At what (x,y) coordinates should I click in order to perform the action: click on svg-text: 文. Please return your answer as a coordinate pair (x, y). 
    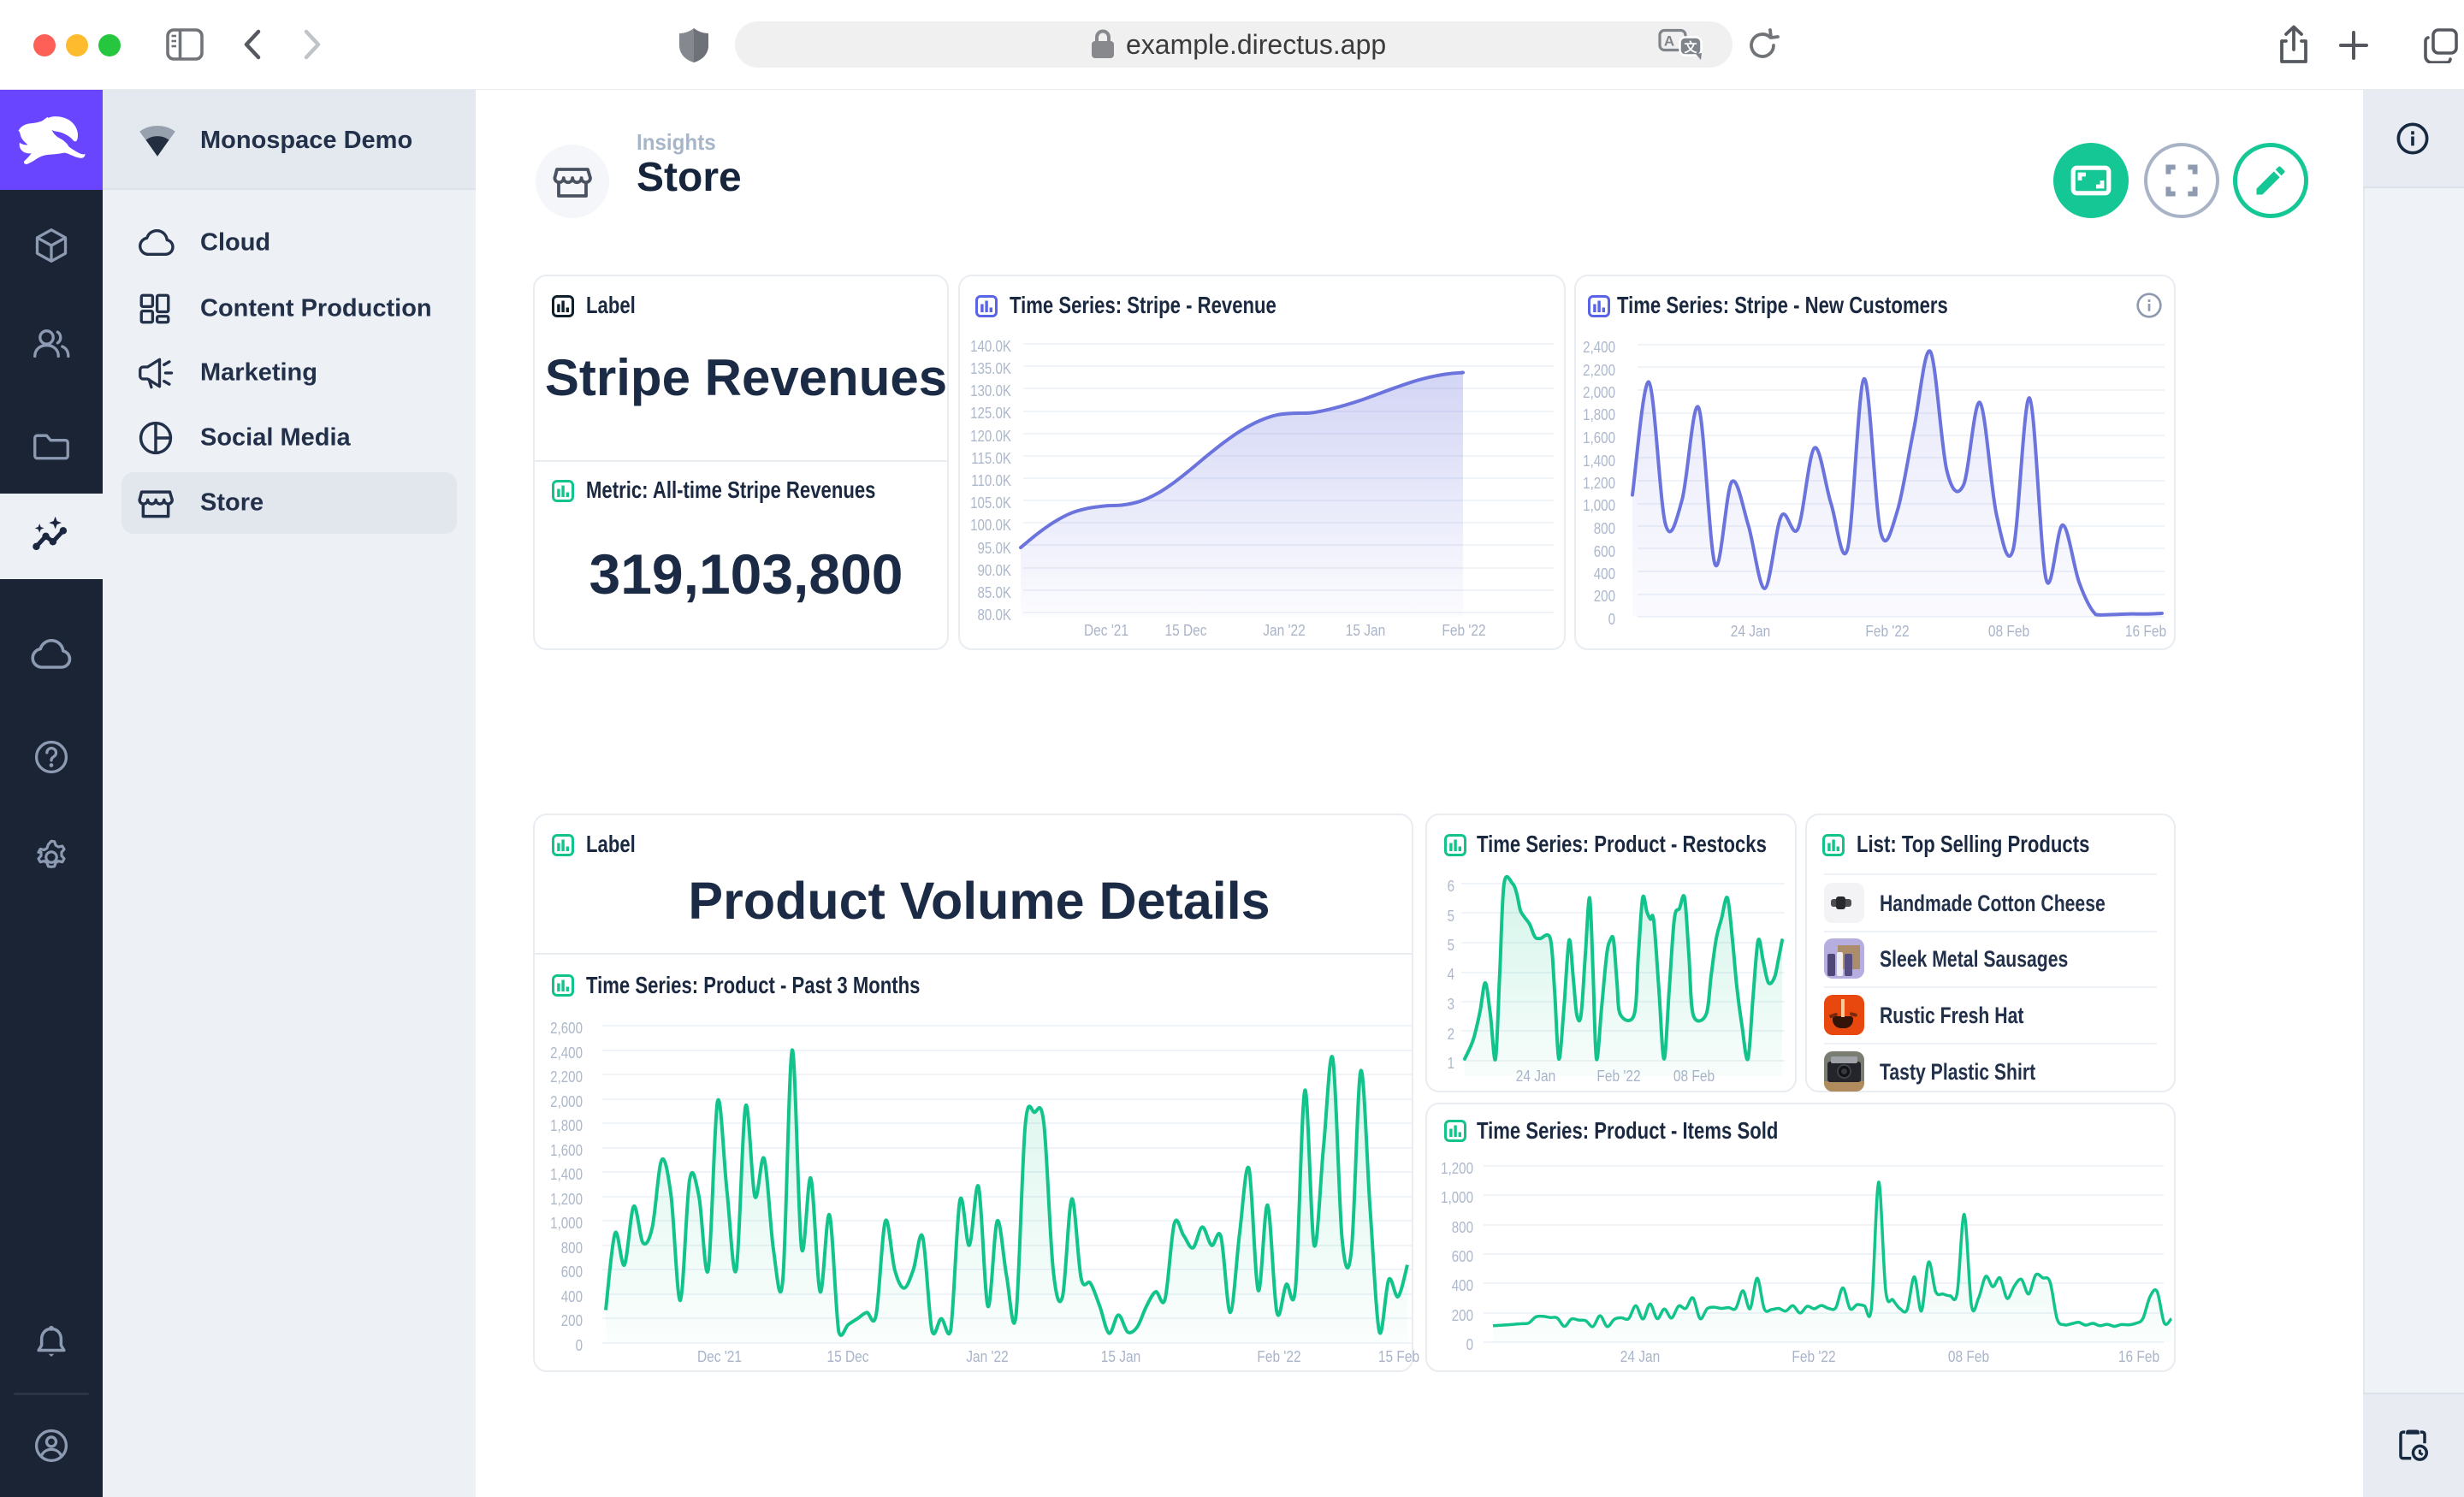
    Looking at the image, I should click on (1690, 48).